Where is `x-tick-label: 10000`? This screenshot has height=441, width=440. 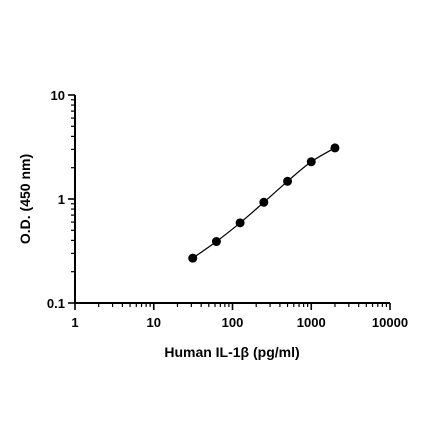
x-tick-label: 10000 is located at coordinates (390, 322).